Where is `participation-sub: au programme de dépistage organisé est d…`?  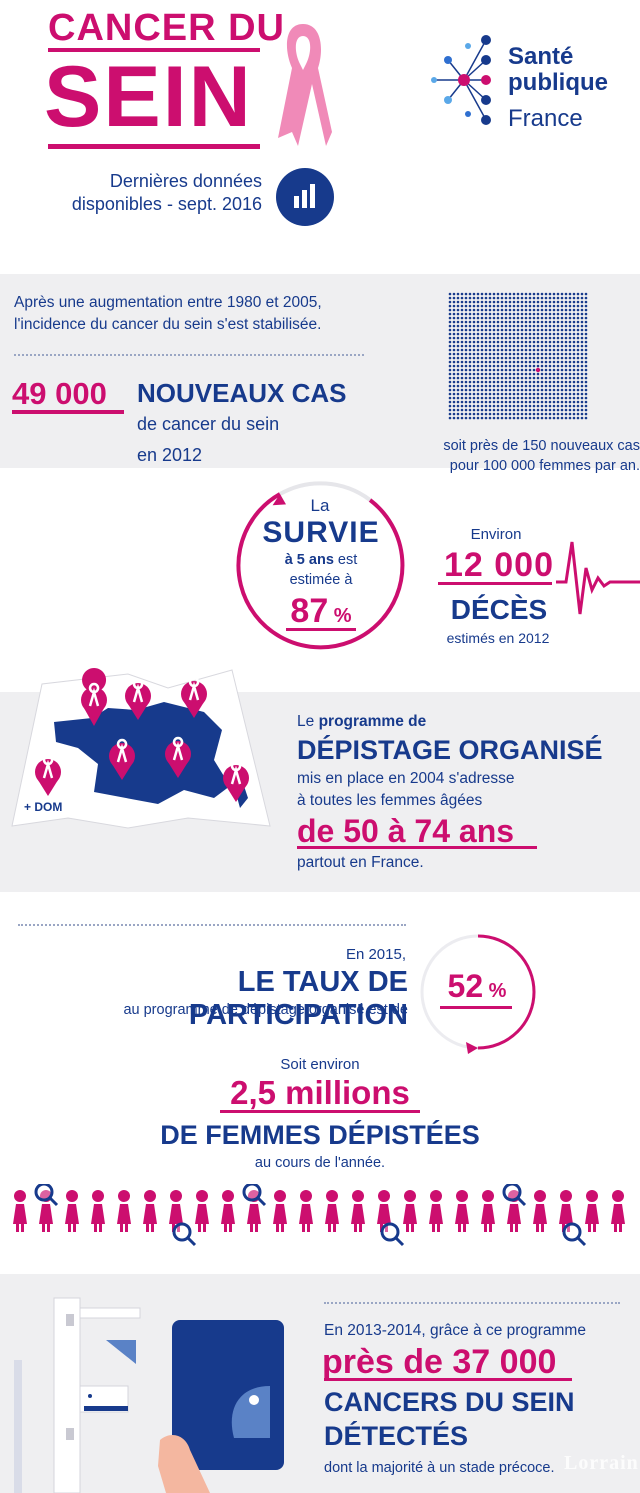 participation-sub: au programme de dépistage organisé est d… is located at coordinates (265, 1010).